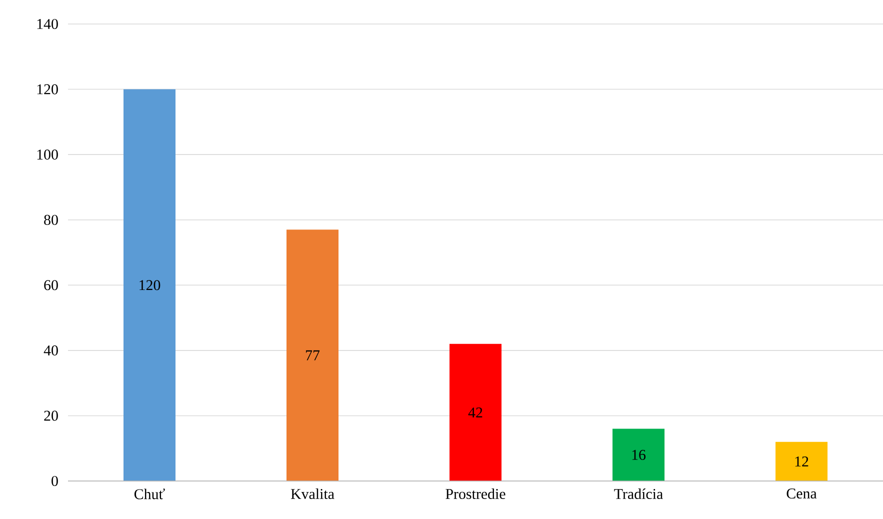  Describe the element at coordinates (47, 24) in the screenshot. I see `y-tick-label: 140` at that location.